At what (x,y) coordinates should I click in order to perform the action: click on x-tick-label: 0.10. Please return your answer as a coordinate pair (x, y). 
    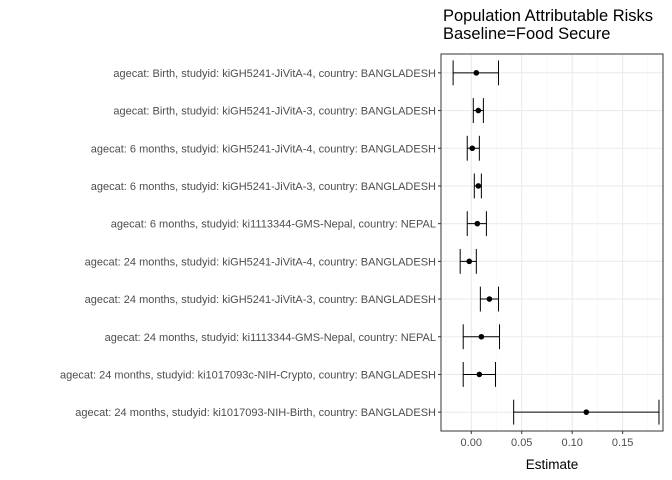
    Looking at the image, I should click on (571, 443).